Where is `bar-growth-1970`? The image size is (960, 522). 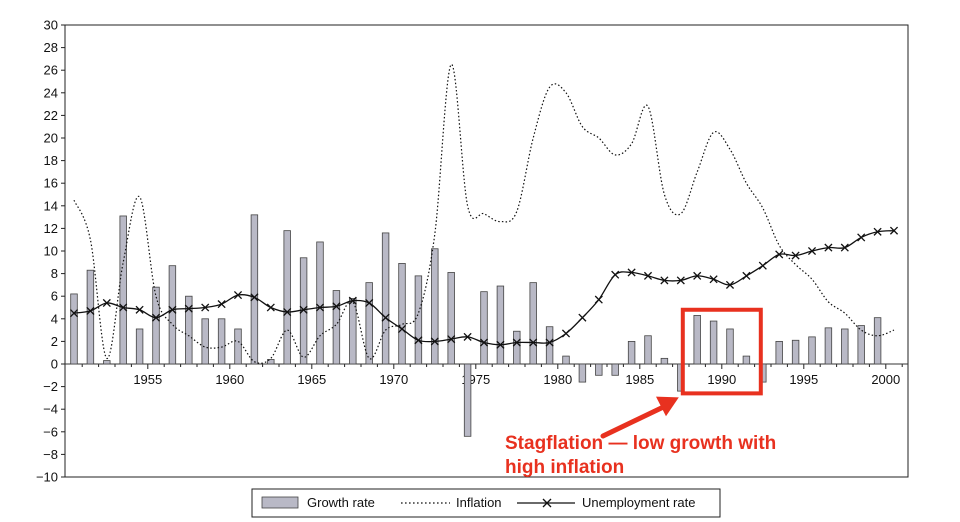 bar-growth-1970 is located at coordinates (385, 298).